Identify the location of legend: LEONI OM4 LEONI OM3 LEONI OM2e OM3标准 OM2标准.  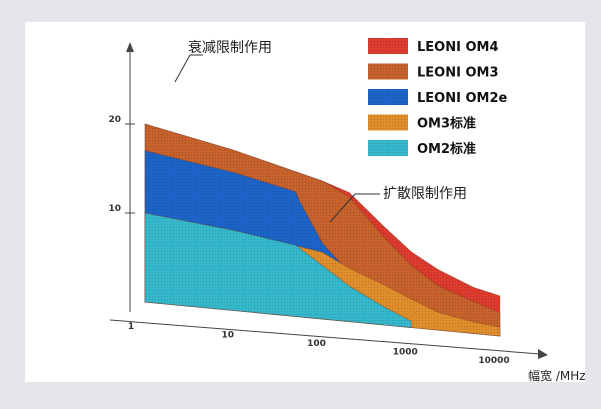
(437, 97).